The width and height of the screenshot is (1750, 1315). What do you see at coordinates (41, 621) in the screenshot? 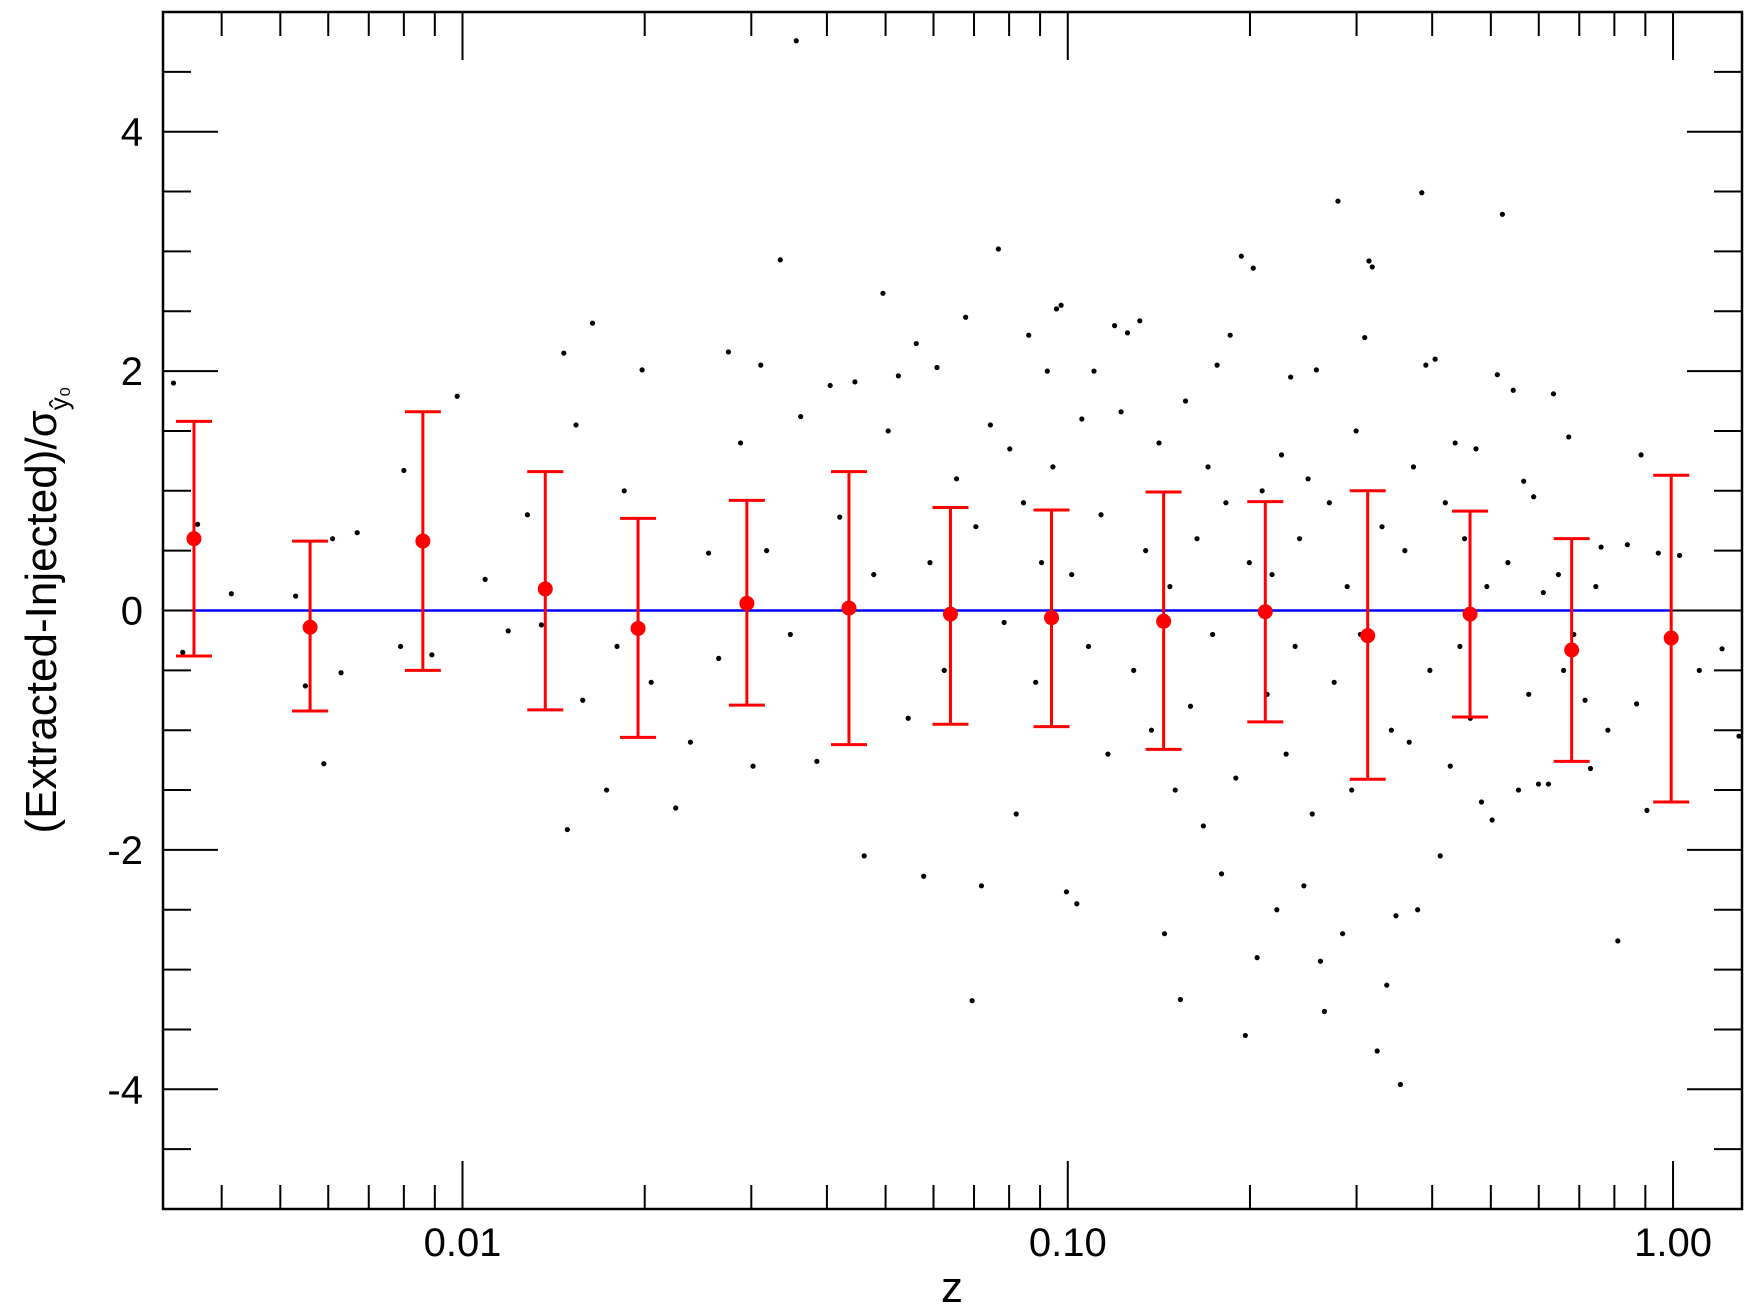
I see `y-axis-title-main: (Extracted-Injected)/σ` at bounding box center [41, 621].